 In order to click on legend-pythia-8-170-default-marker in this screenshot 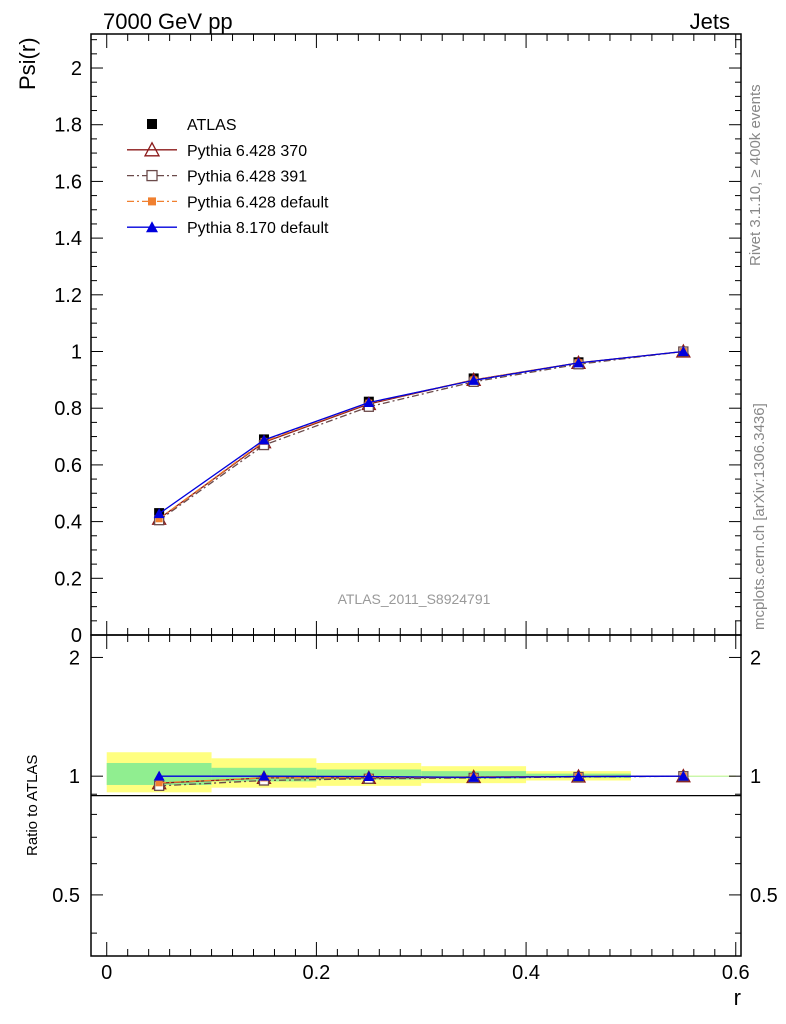, I will do `click(152, 227)`.